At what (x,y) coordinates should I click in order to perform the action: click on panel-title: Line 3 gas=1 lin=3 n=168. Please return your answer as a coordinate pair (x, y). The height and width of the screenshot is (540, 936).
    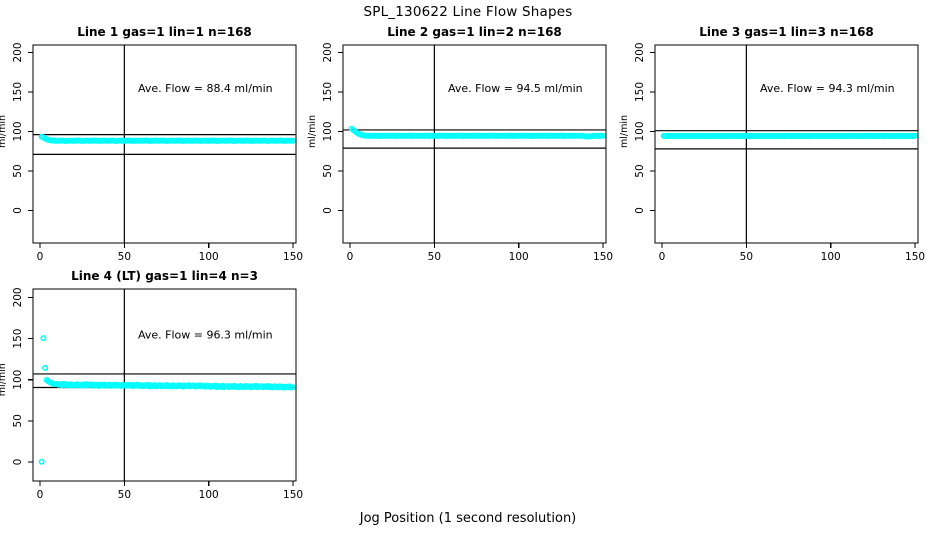
    Looking at the image, I should click on (786, 32).